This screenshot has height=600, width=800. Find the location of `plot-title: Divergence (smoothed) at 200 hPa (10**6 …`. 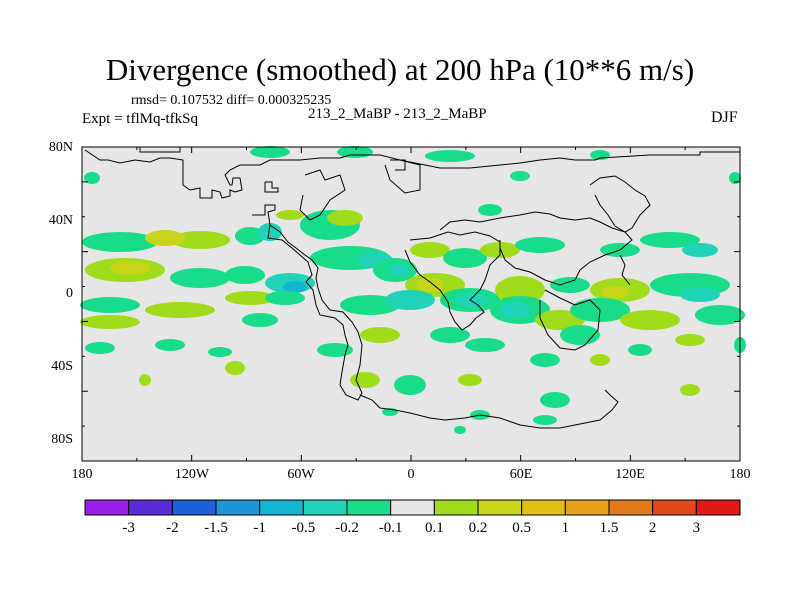

plot-title: Divergence (smoothed) at 200 hPa (10**6 … is located at coordinates (400, 69).